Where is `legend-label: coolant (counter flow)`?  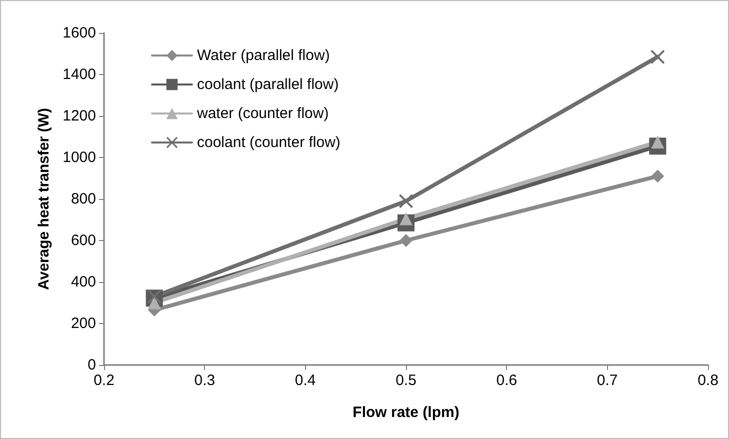
legend-label: coolant (counter flow) is located at coordinates (268, 142).